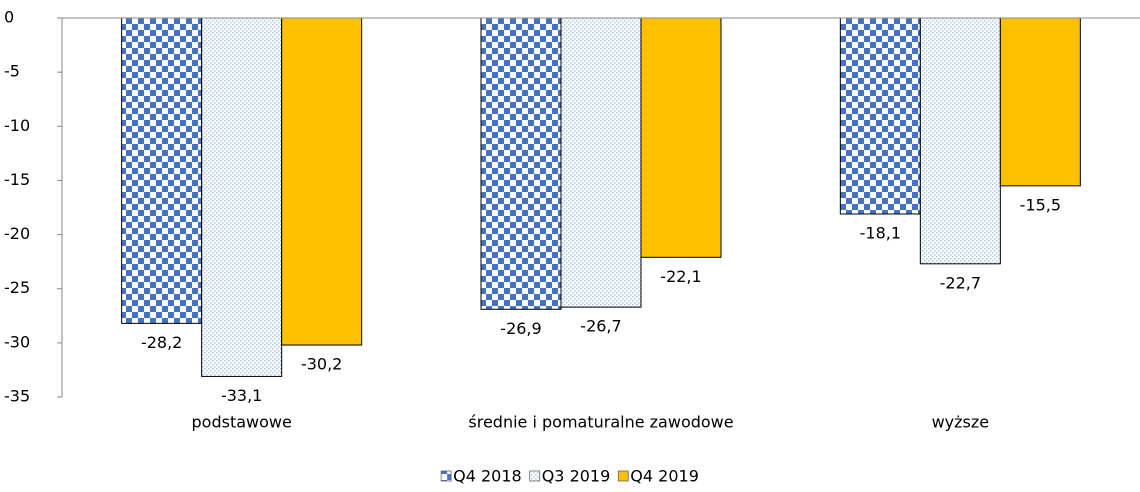 Image resolution: width=1140 pixels, height=492 pixels. I want to click on x-tick-label: wyższe, so click(961, 422).